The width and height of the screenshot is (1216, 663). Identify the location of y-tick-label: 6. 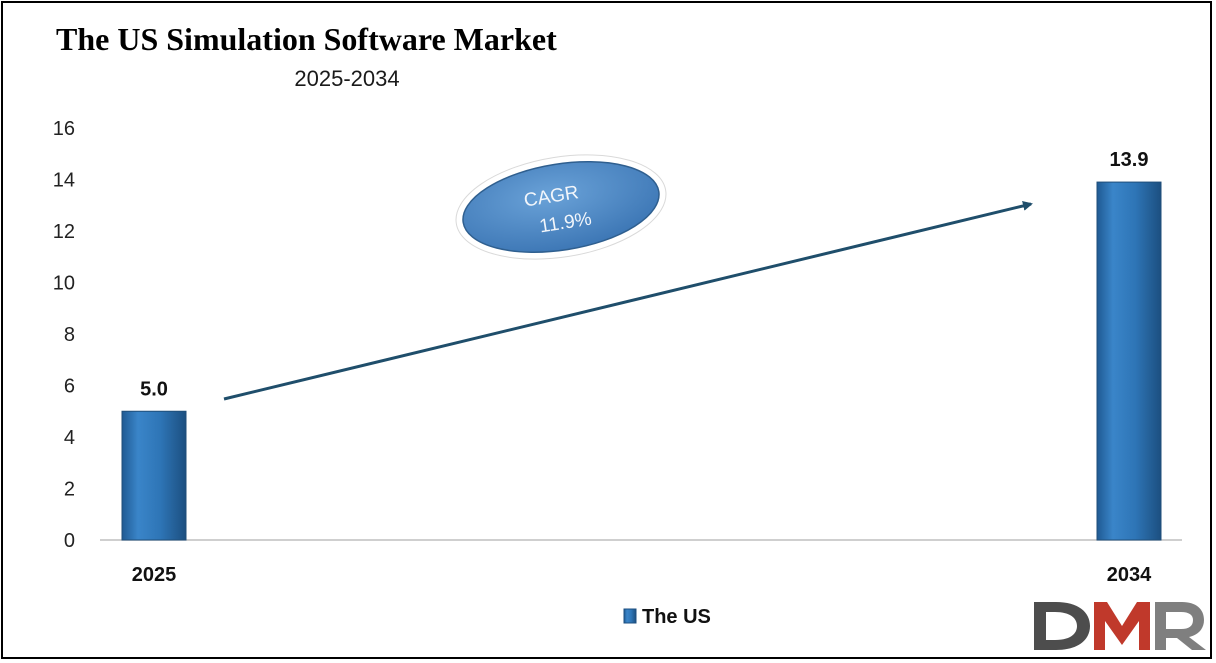
(69, 387).